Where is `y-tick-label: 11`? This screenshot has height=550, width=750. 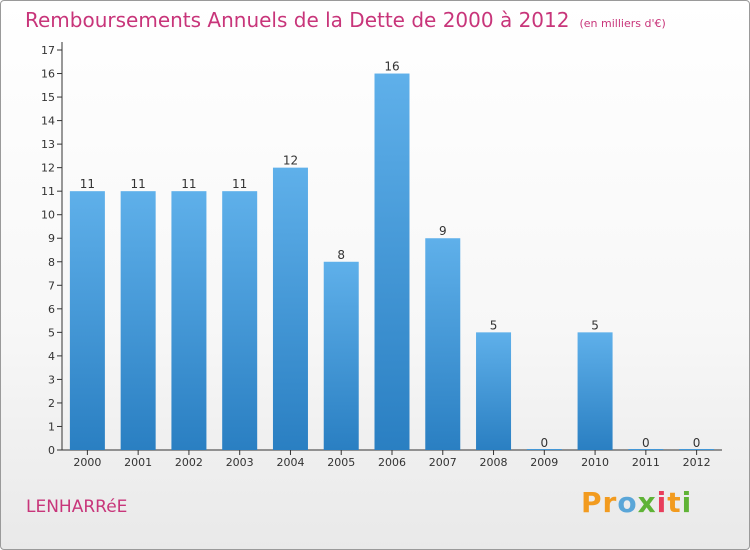 y-tick-label: 11 is located at coordinates (48, 191).